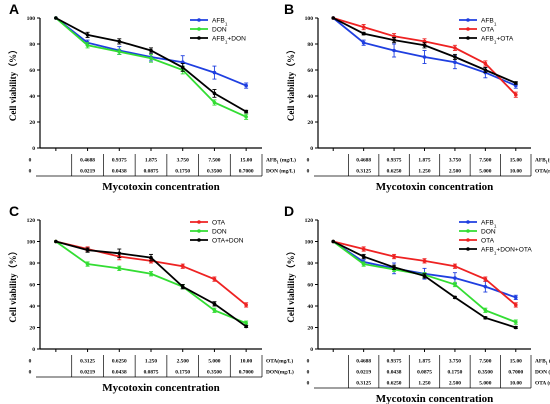 The height and width of the screenshot is (404, 550). What do you see at coordinates (489, 21) in the screenshot?
I see `legend-label: AFB1` at bounding box center [489, 21].